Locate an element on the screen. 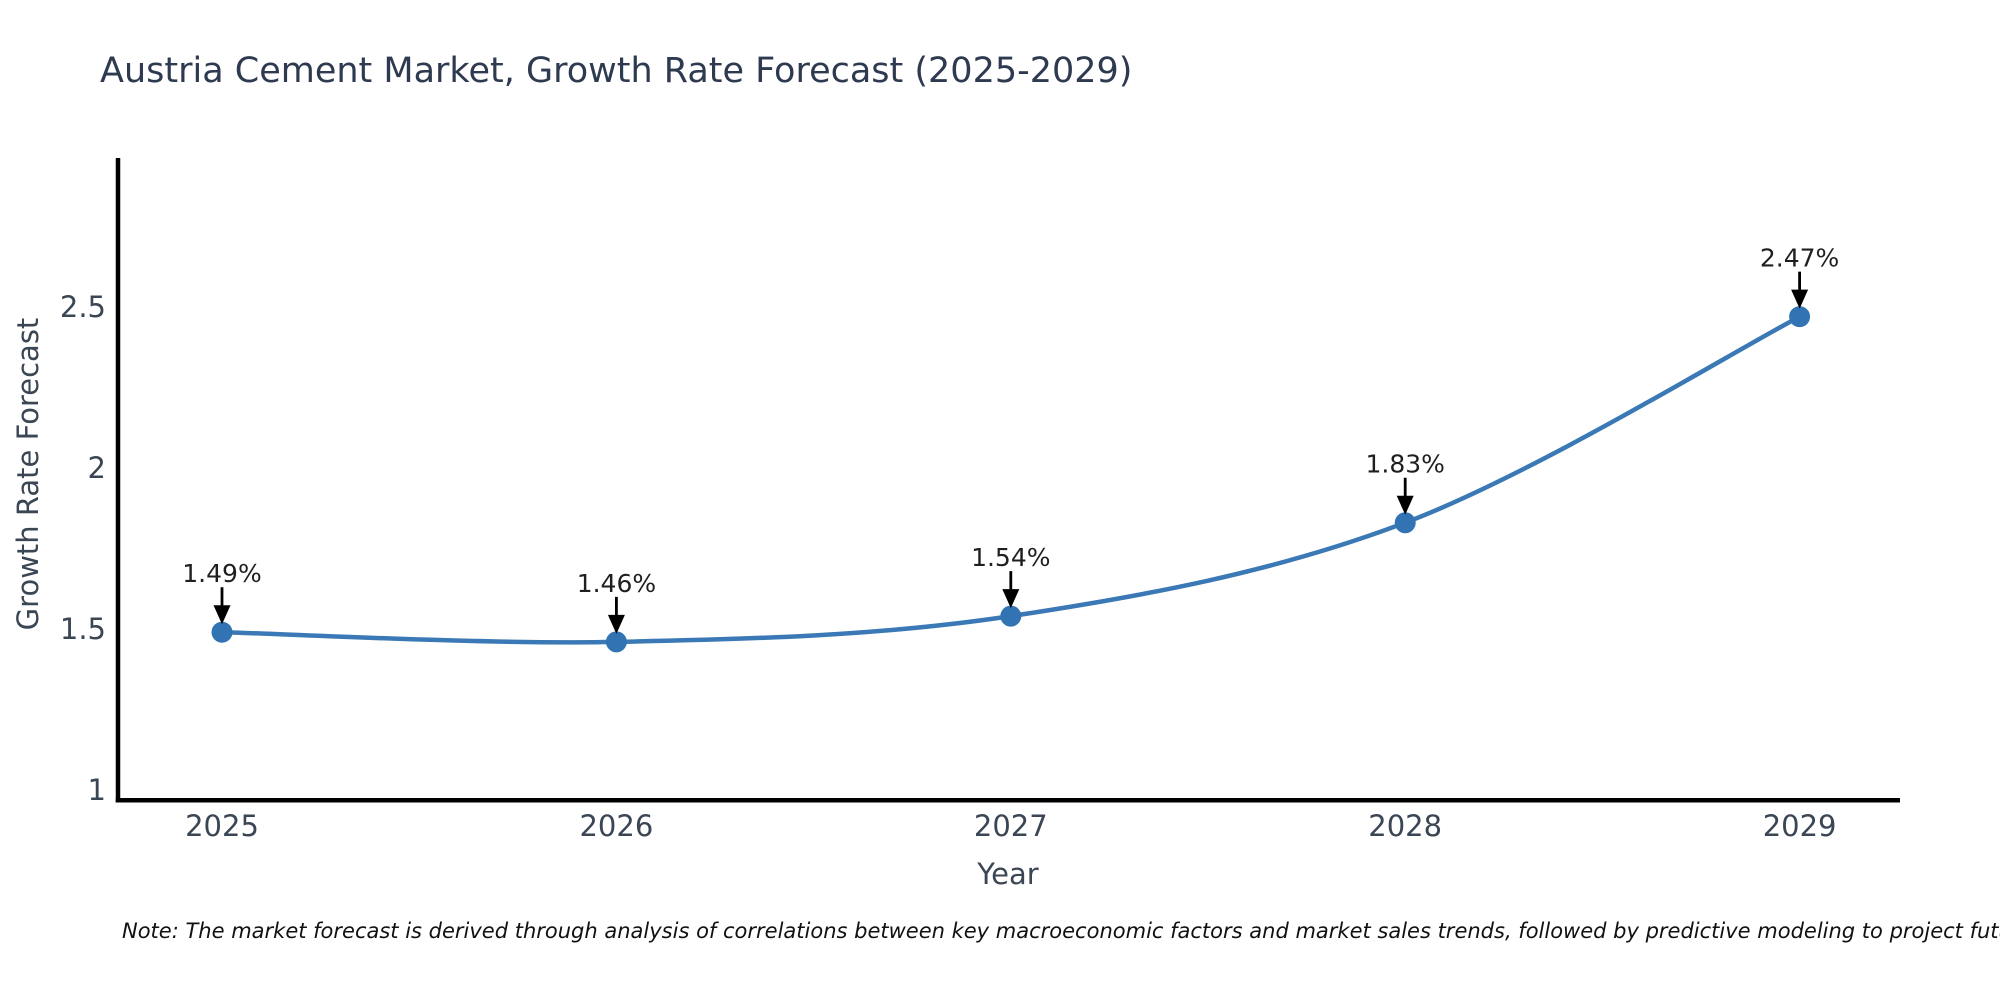 Image resolution: width=2000 pixels, height=1000 pixels. y-tick-label: 1.5 is located at coordinates (83, 629).